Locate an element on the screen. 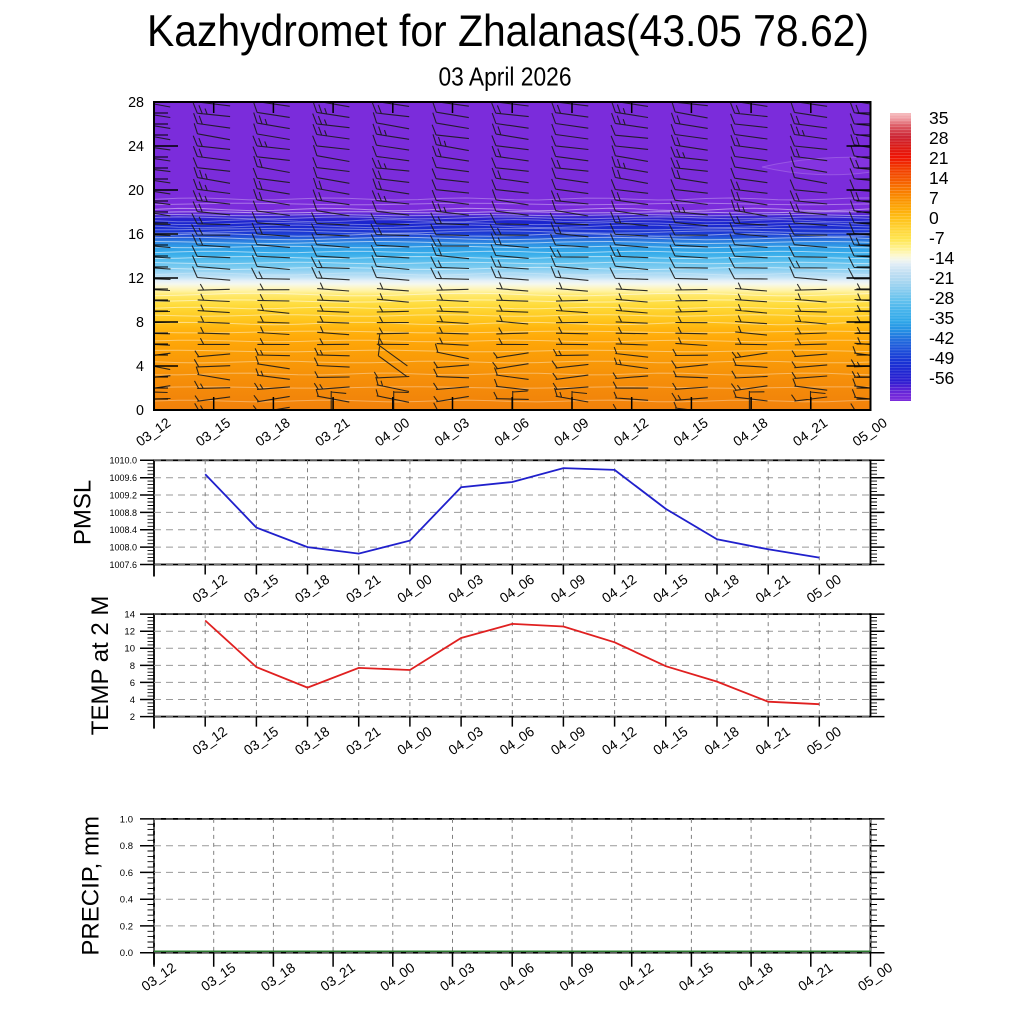 The width and height of the screenshot is (1024, 1029). svg-text: PMSL is located at coordinates (83, 512).